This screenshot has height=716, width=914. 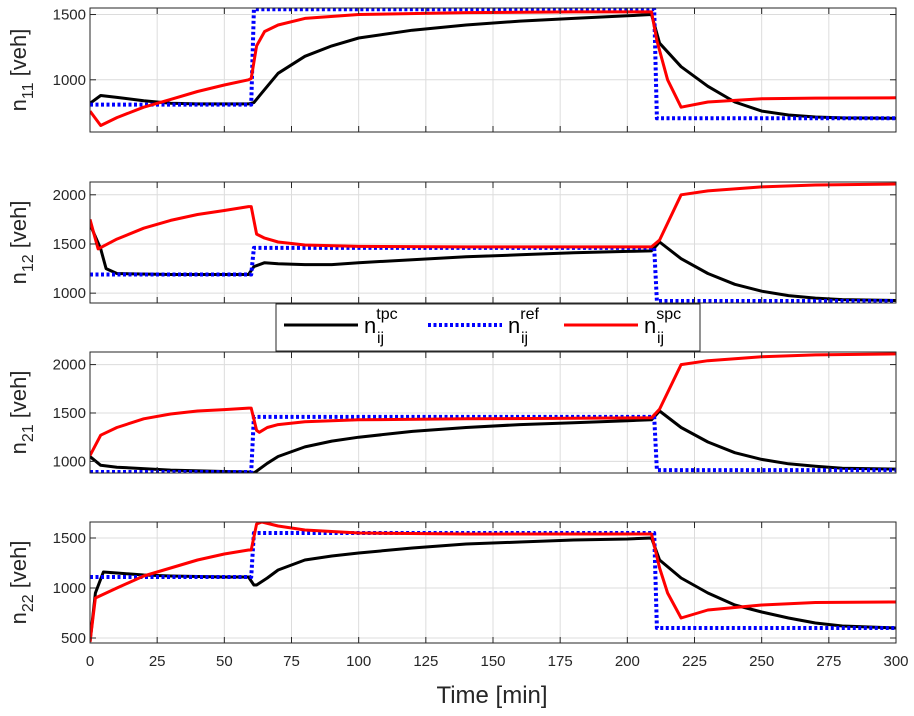 What do you see at coordinates (560, 661) in the screenshot?
I see `xtick-label-175: 175` at bounding box center [560, 661].